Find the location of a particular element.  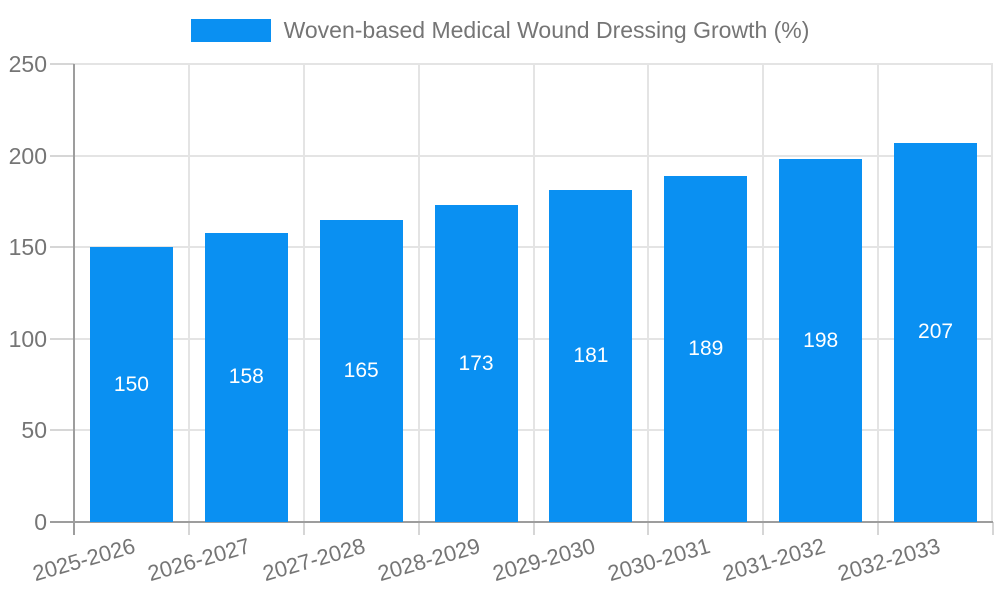

bar: 181 is located at coordinates (591, 356).